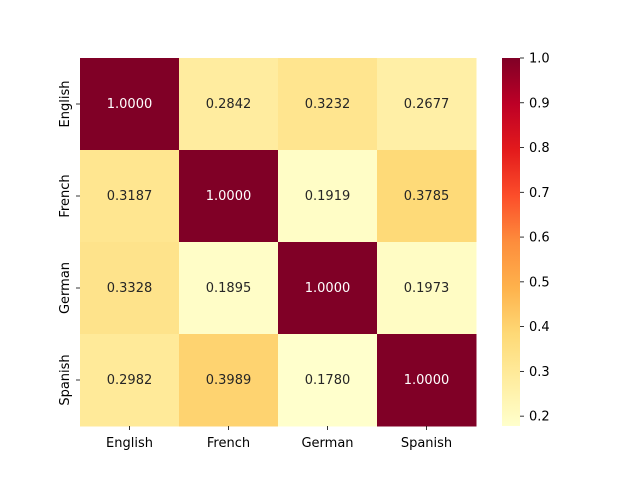  Describe the element at coordinates (539, 238) in the screenshot. I see `colorbar-tick-label: 0.6` at that location.